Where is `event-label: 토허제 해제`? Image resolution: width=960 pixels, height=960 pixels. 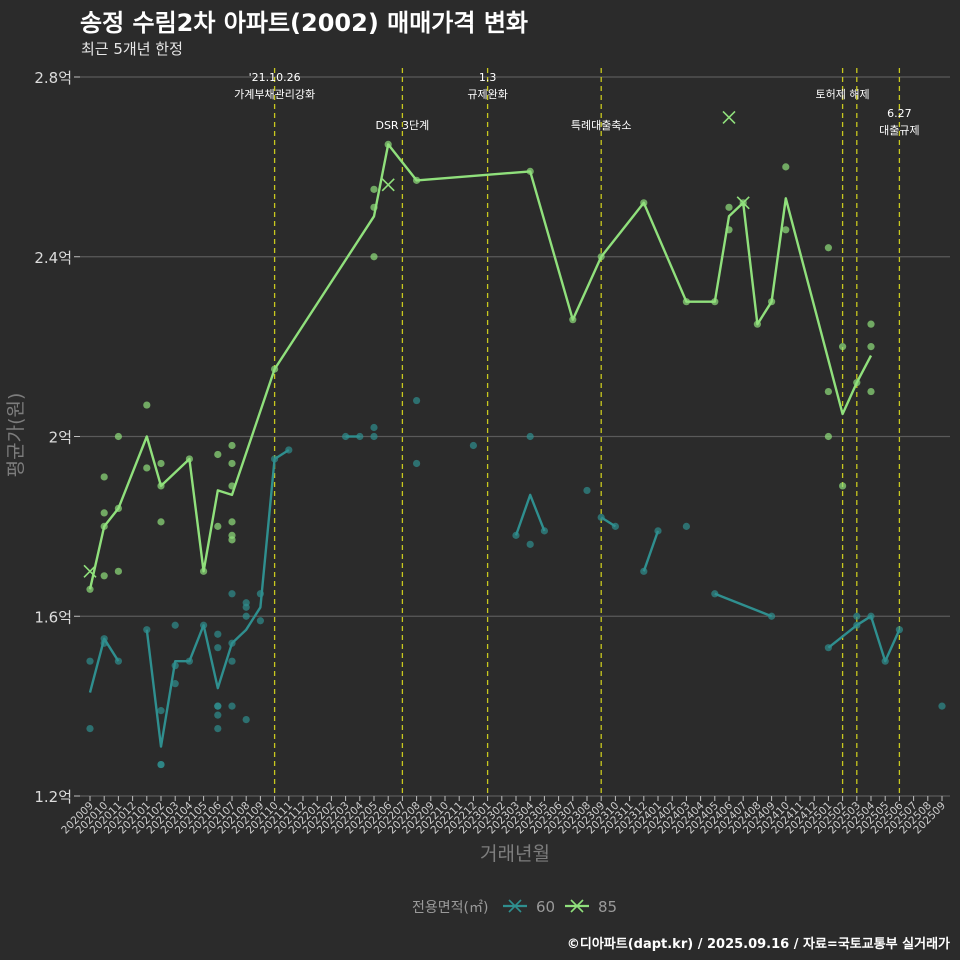
event-label: 토허제 해제 is located at coordinates (843, 94).